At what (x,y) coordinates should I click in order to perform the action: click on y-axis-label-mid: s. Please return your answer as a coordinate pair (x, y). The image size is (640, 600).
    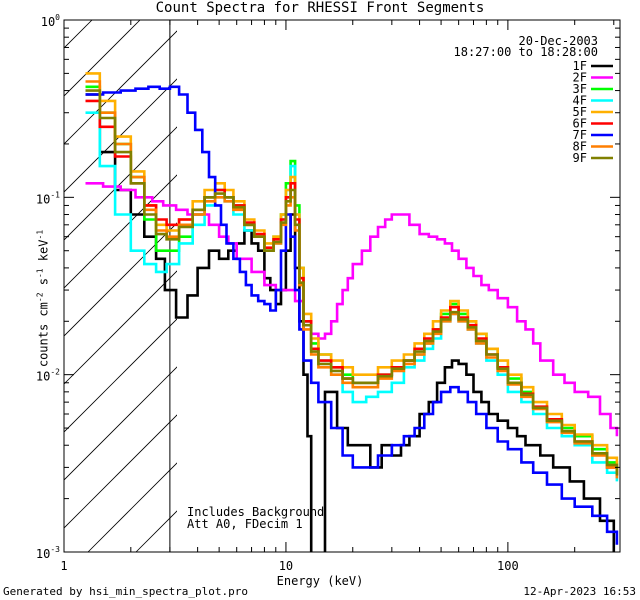
    Looking at the image, I should click on (43, 285).